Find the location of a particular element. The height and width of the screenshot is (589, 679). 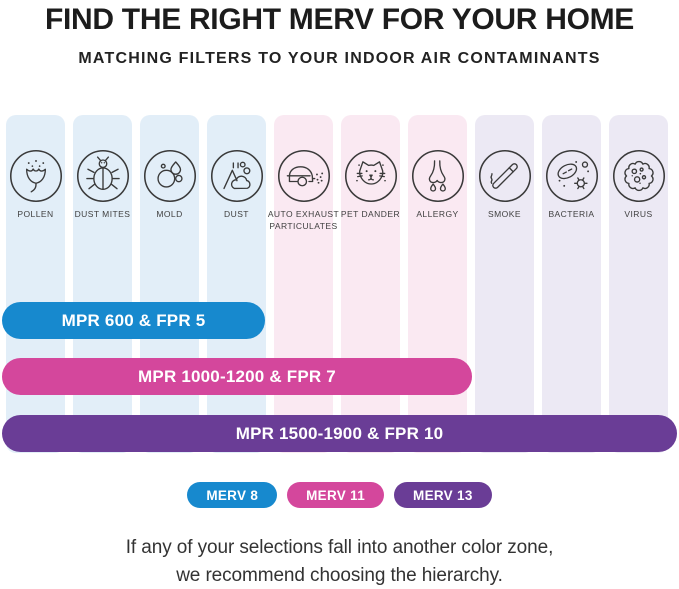

contaminant-label: PET DANDER is located at coordinates (370, 214).